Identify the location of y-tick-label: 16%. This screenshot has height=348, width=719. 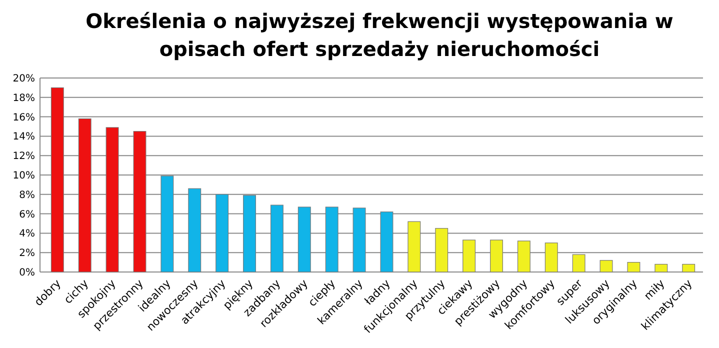
(23, 118).